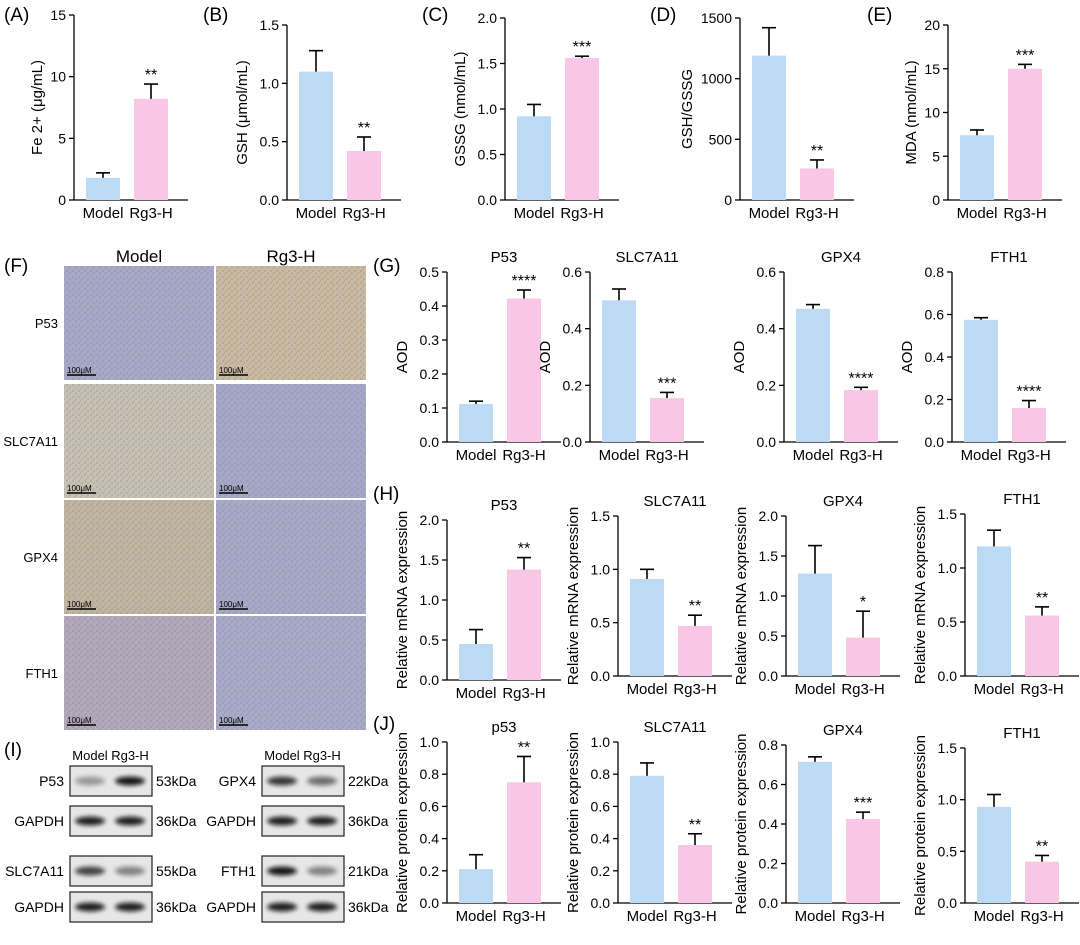 The height and width of the screenshot is (945, 1080). Describe the element at coordinates (647, 627) in the screenshot. I see `bar-H2-model` at that location.